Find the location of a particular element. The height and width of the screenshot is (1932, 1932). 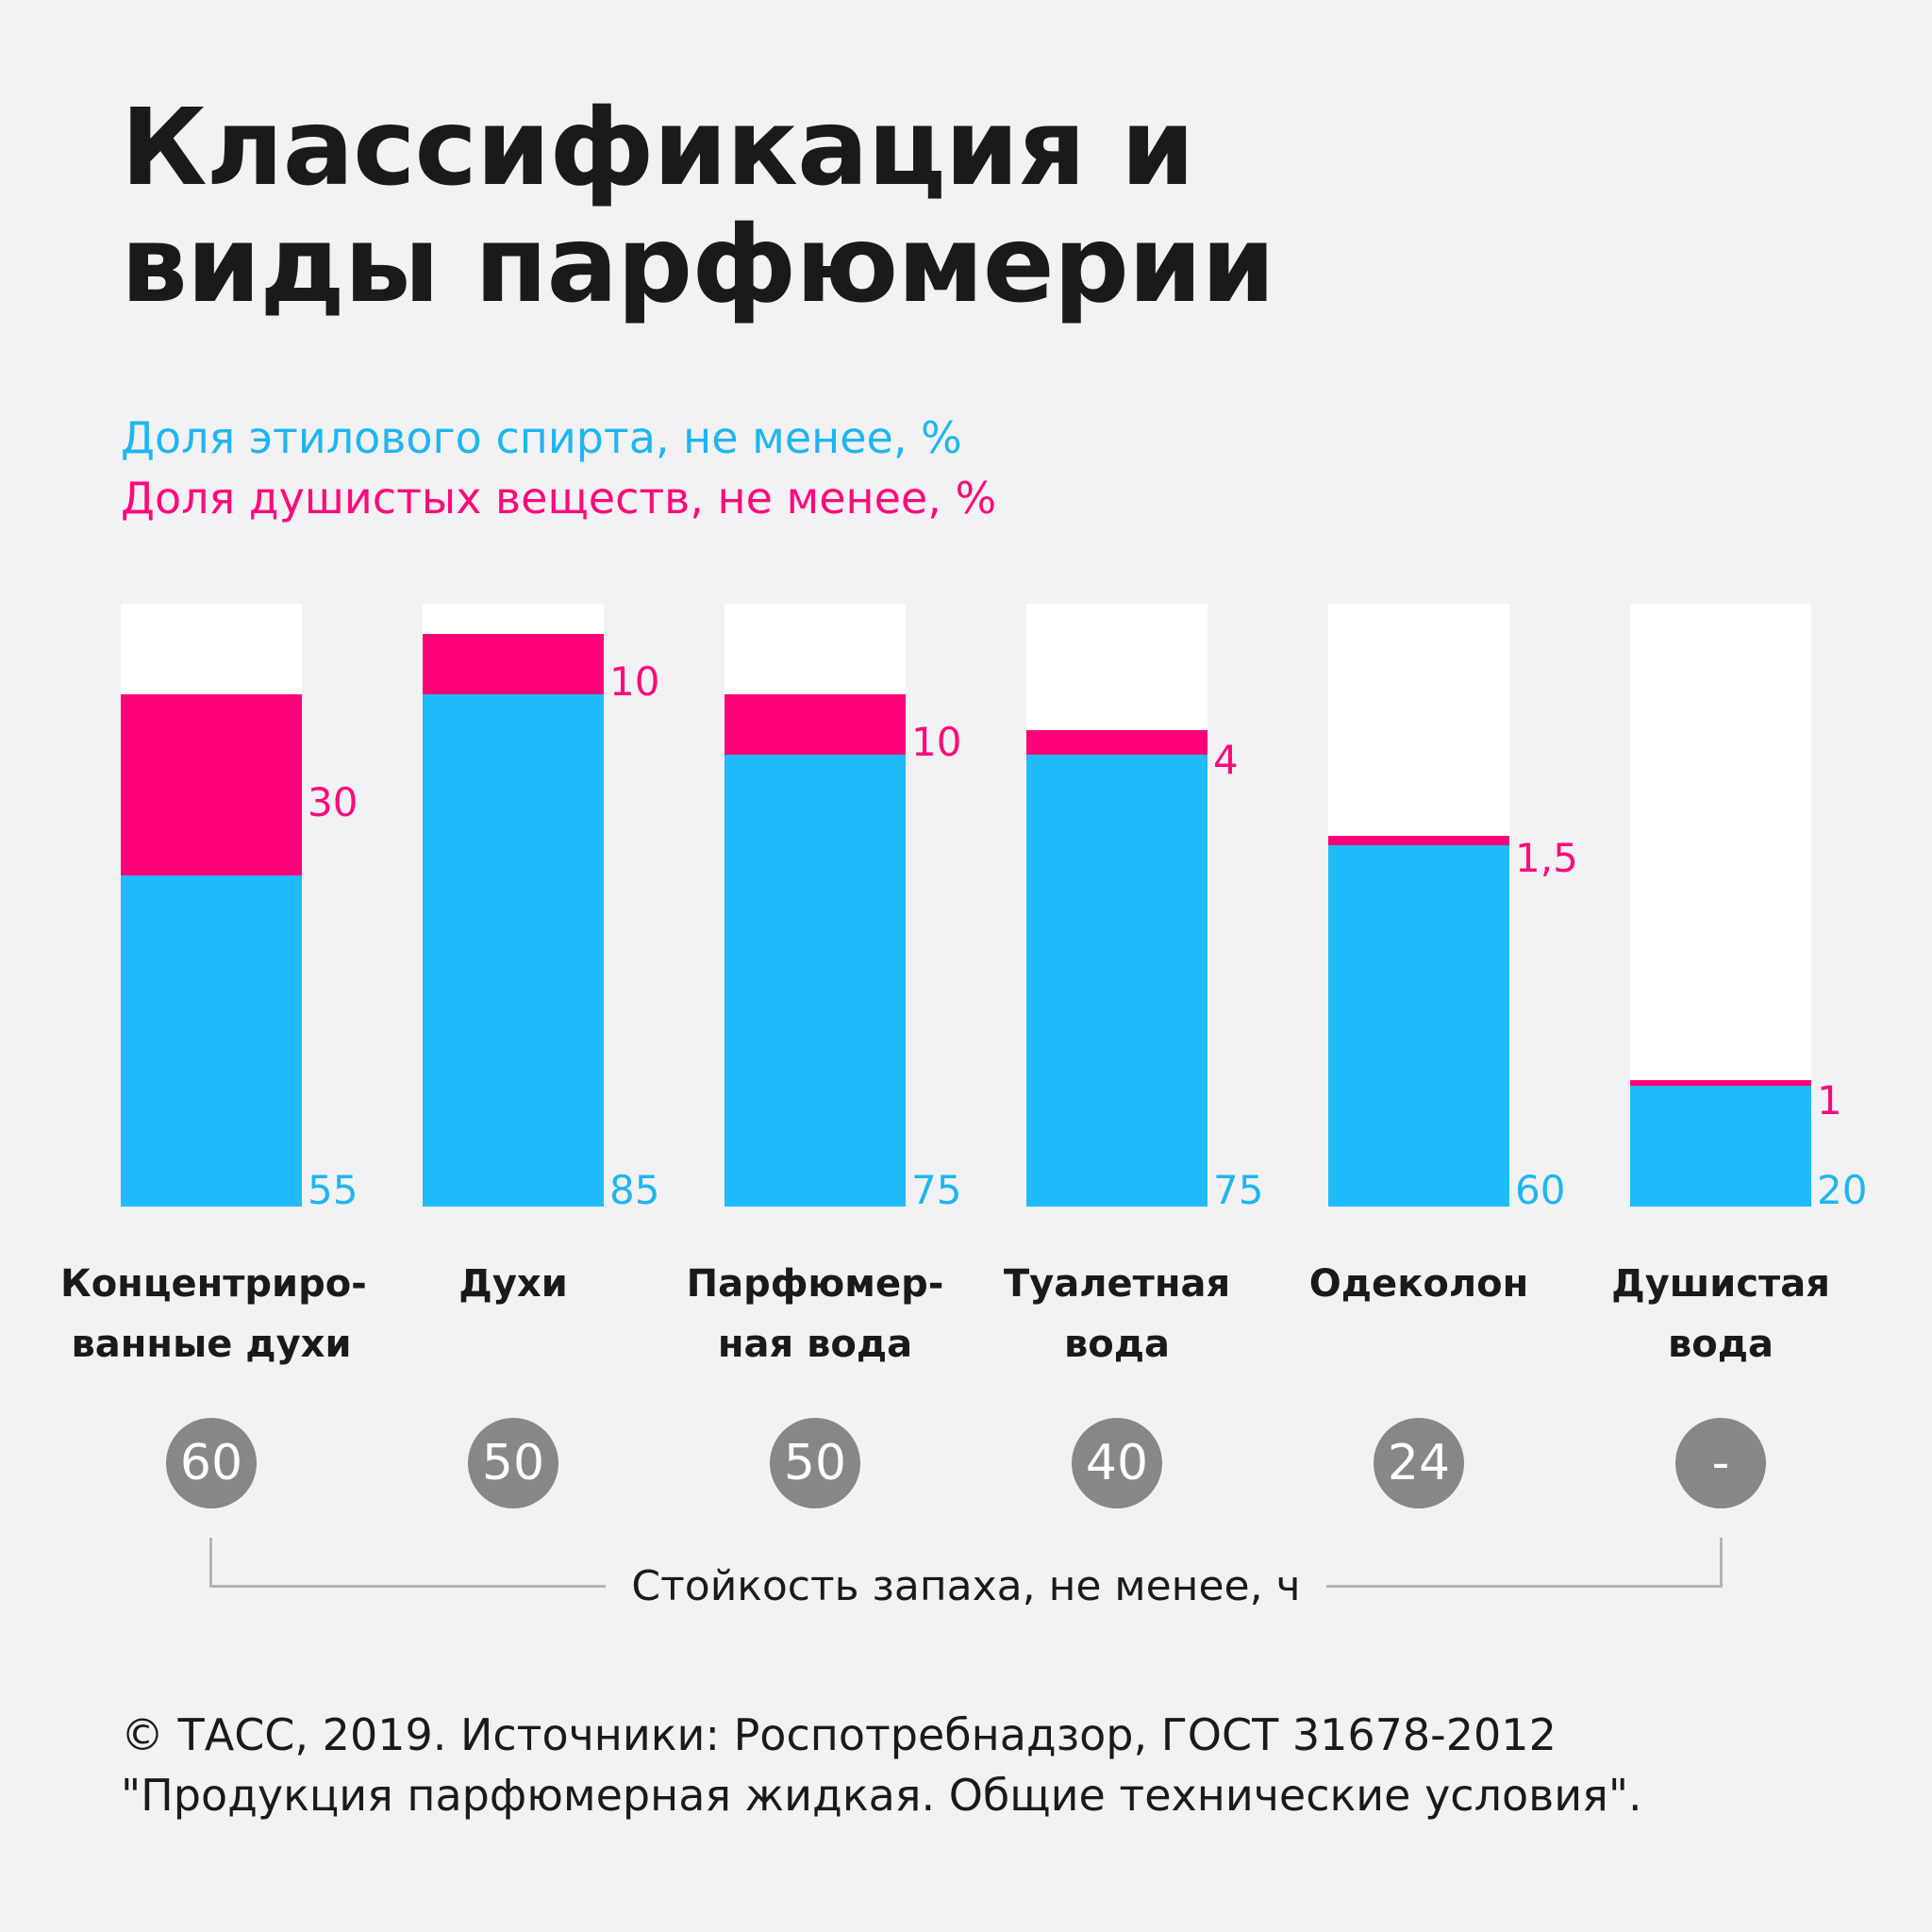

legend-alcohol: Доля этилового спирта, не менее, % is located at coordinates (541, 437).